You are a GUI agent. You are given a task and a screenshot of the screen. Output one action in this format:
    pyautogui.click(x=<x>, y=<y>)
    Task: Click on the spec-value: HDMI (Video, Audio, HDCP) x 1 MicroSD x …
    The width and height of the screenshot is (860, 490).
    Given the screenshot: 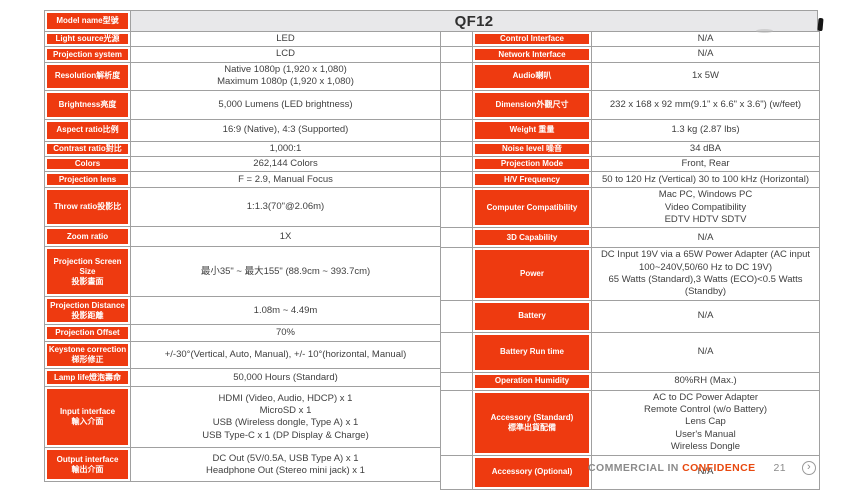 What is the action you would take?
    pyautogui.click(x=285, y=417)
    